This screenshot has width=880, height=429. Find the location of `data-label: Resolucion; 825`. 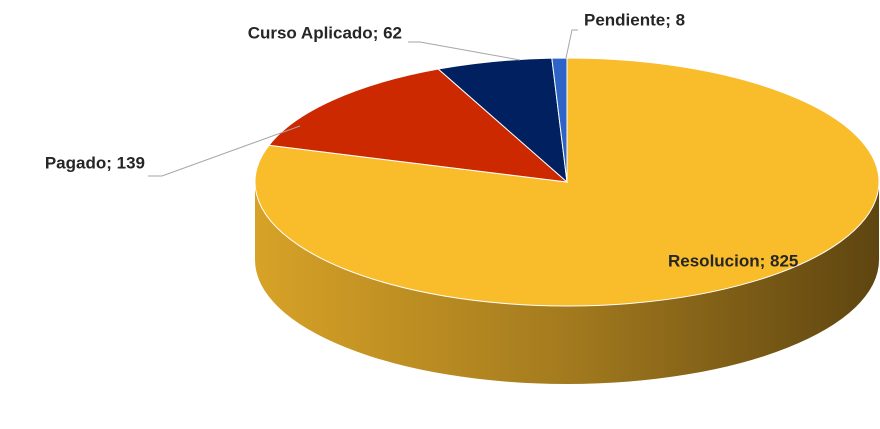

data-label: Resolucion; 825 is located at coordinates (733, 260).